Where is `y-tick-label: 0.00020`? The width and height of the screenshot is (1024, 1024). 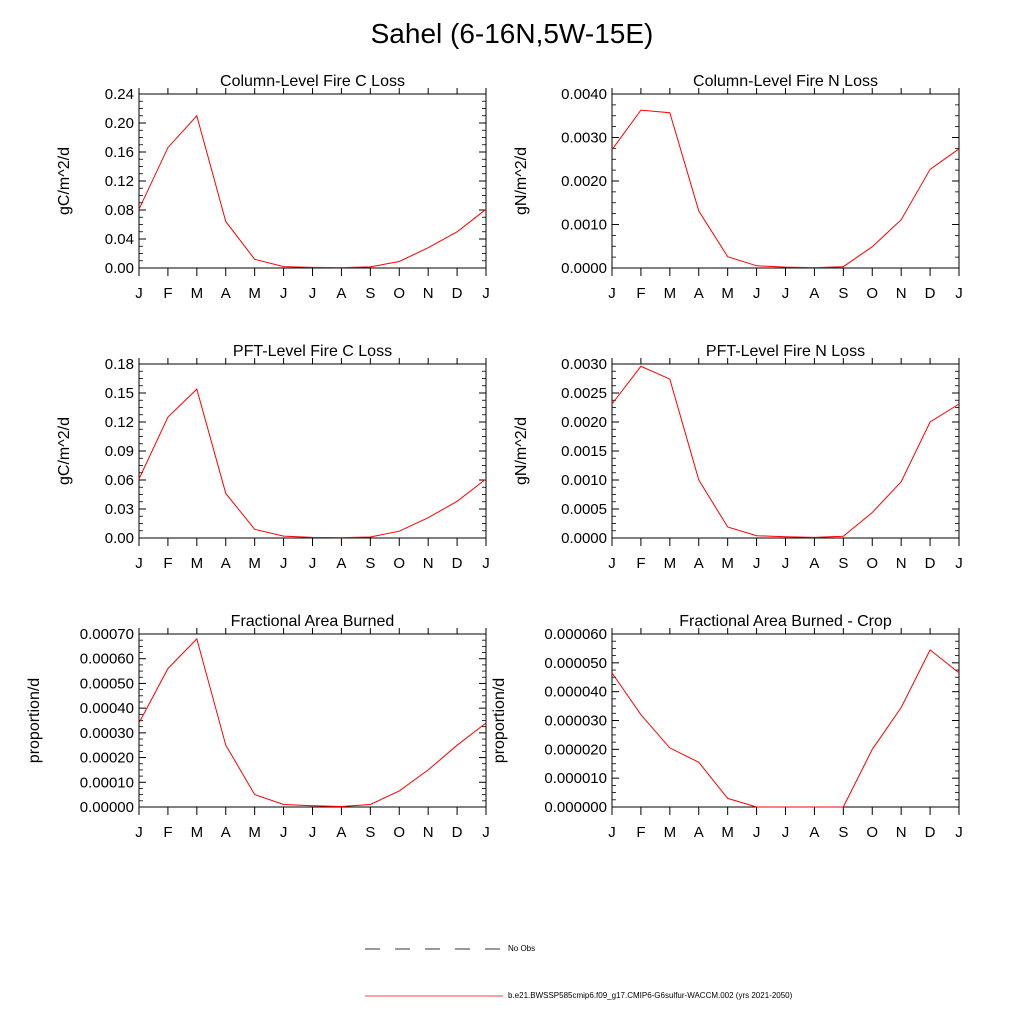
y-tick-label: 0.00020 is located at coordinates (107, 758).